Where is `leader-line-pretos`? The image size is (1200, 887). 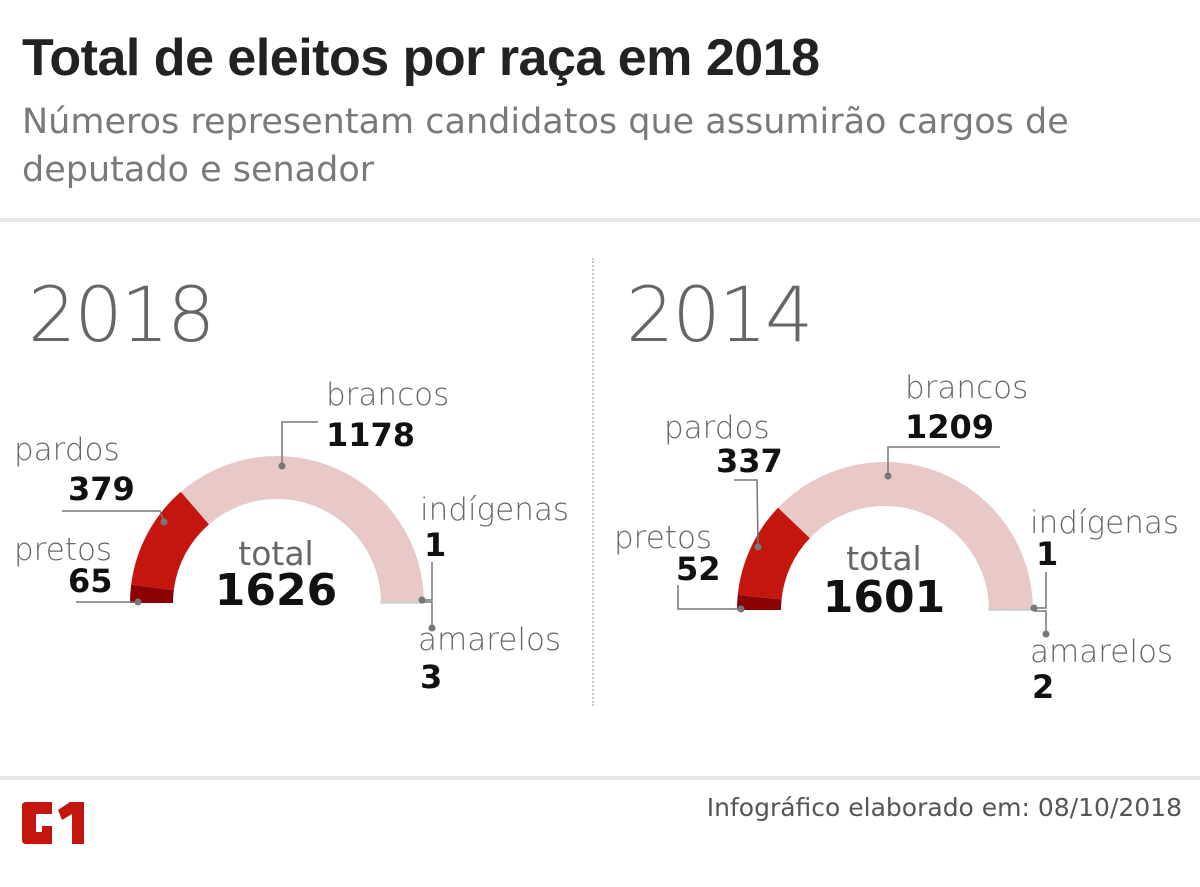
leader-line-pretos is located at coordinates (709, 597).